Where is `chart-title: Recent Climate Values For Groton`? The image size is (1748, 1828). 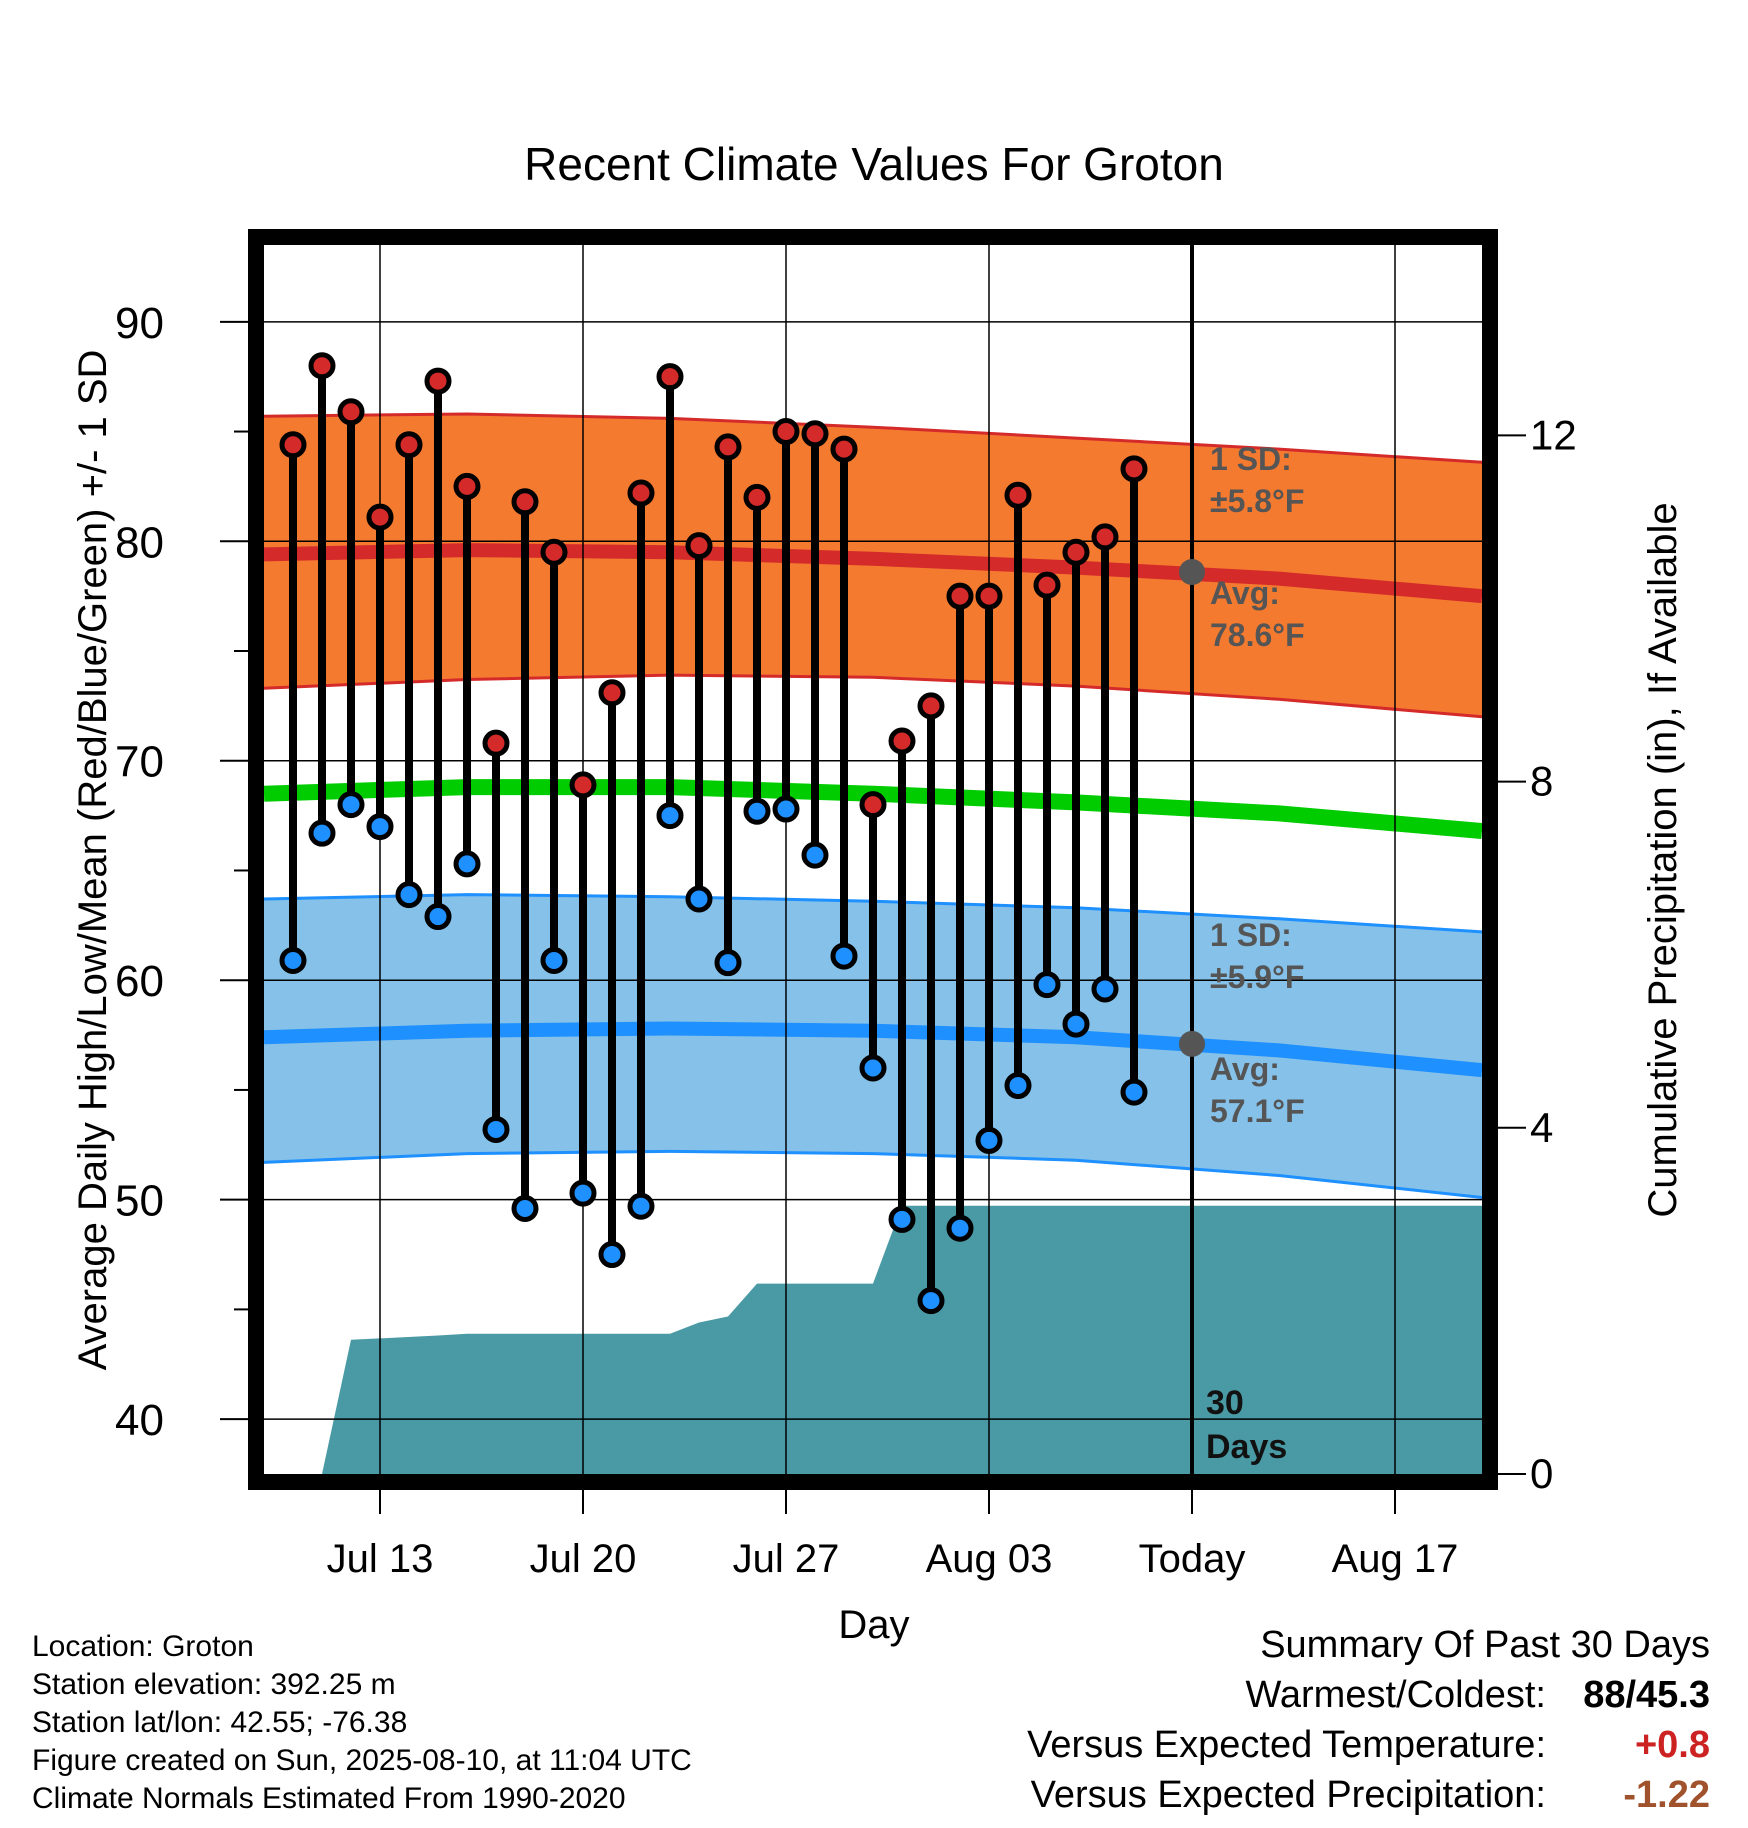 chart-title: Recent Climate Values For Groton is located at coordinates (874, 164).